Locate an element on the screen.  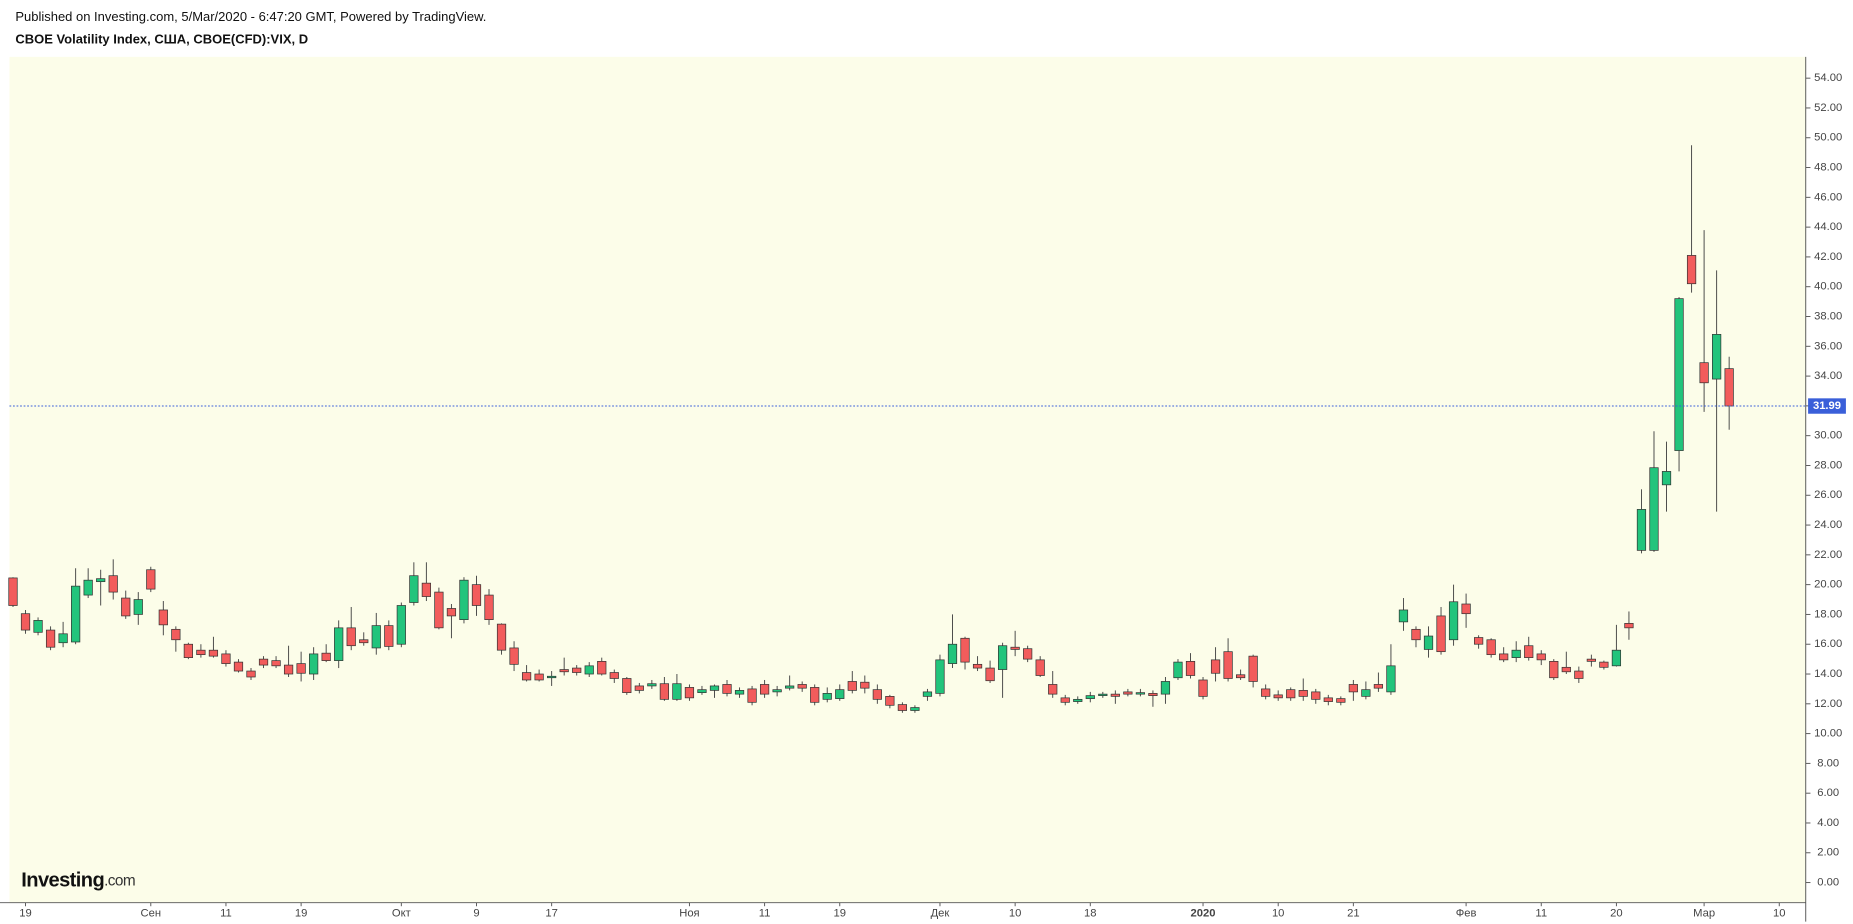
price-tag-label: 31.99 is located at coordinates (1827, 406).